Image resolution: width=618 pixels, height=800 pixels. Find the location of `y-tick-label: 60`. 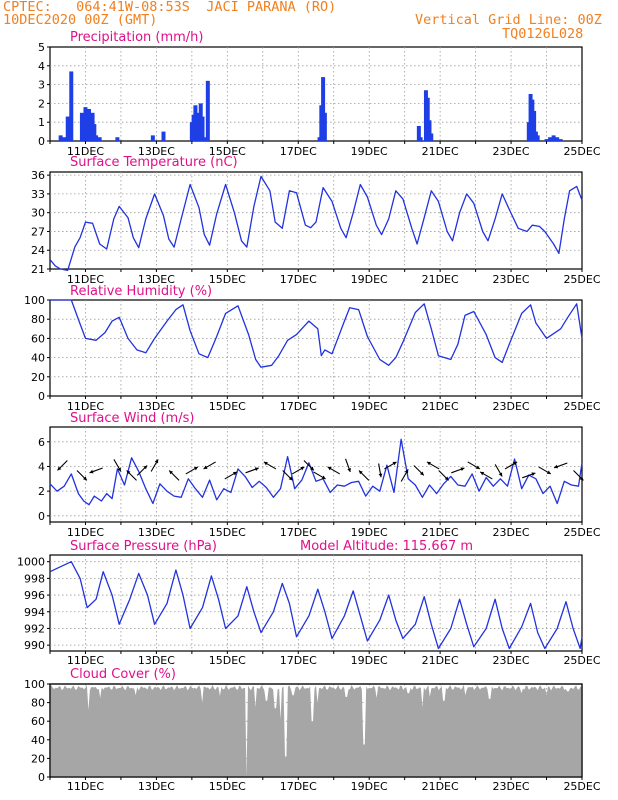

y-tick-label: 60 is located at coordinates (38, 338).